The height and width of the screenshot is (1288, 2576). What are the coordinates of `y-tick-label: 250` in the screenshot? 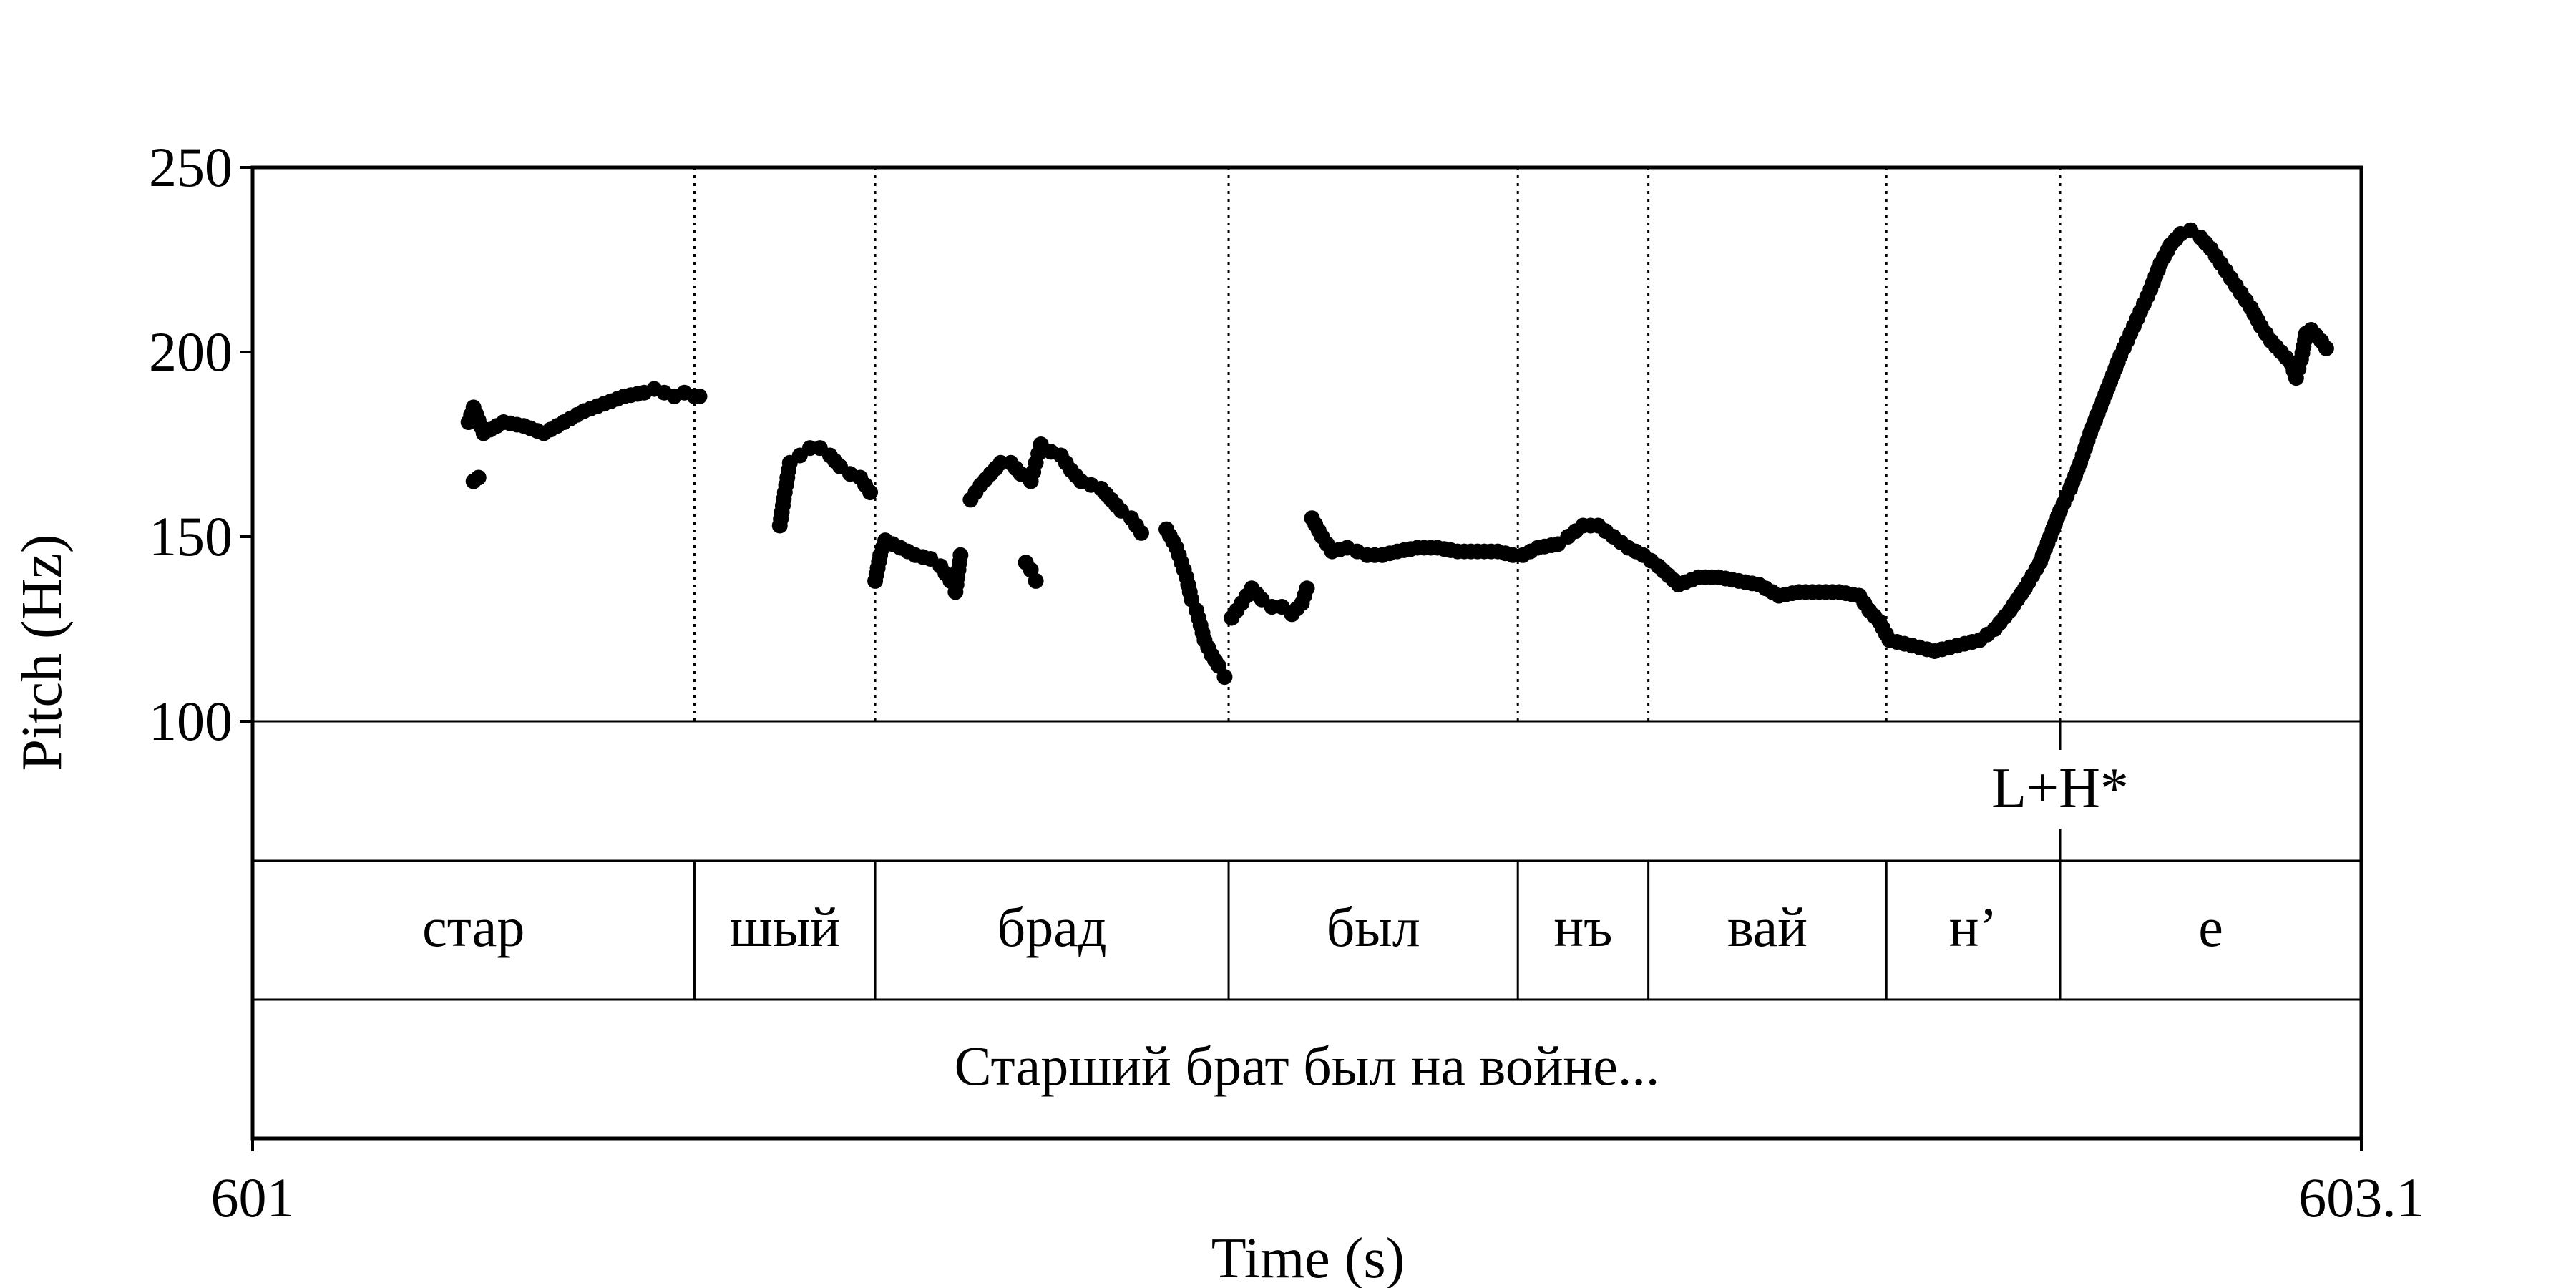 It's located at (191, 167).